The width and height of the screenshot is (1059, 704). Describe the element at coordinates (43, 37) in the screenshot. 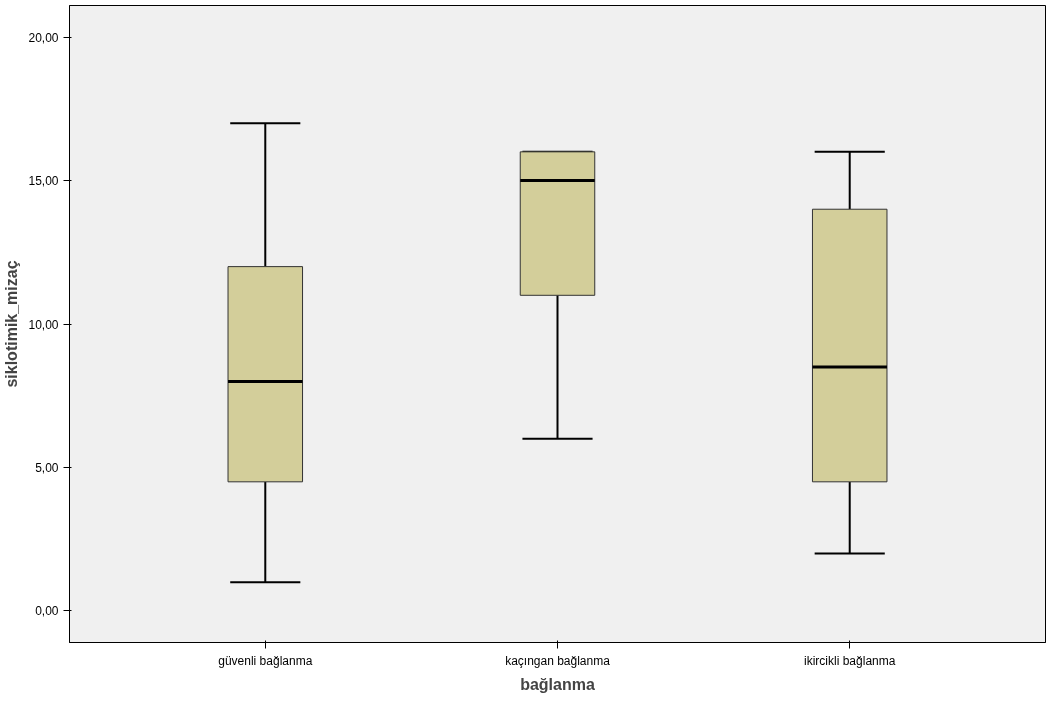

I see `y-tick-label: 20,00` at that location.